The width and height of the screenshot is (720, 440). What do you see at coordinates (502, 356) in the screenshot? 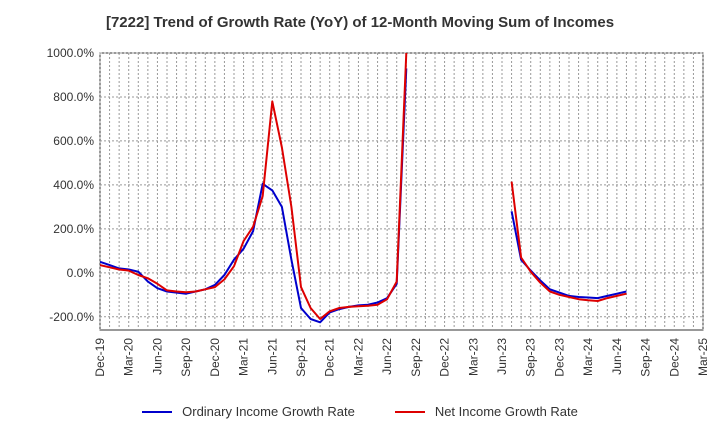
I see `x-tick-label: Jun-23` at bounding box center [502, 356].